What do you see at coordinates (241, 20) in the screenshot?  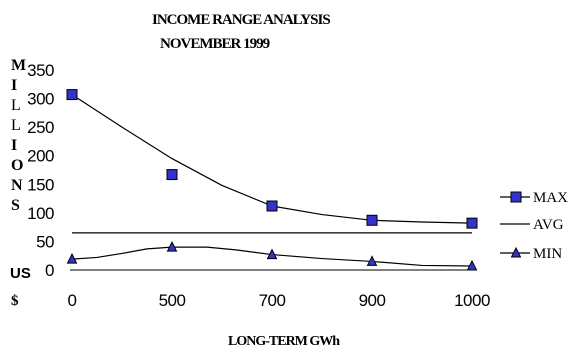 I see `chart-title: INCOME RANGE ANALYSIS` at bounding box center [241, 20].